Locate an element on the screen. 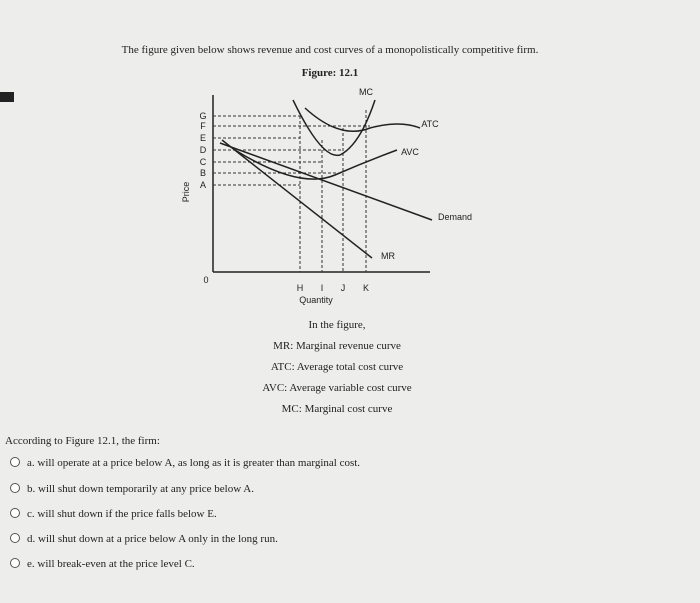 Image resolution: width=700 pixels, height=603 pixels. curve-label: Demand is located at coordinates (455, 217).